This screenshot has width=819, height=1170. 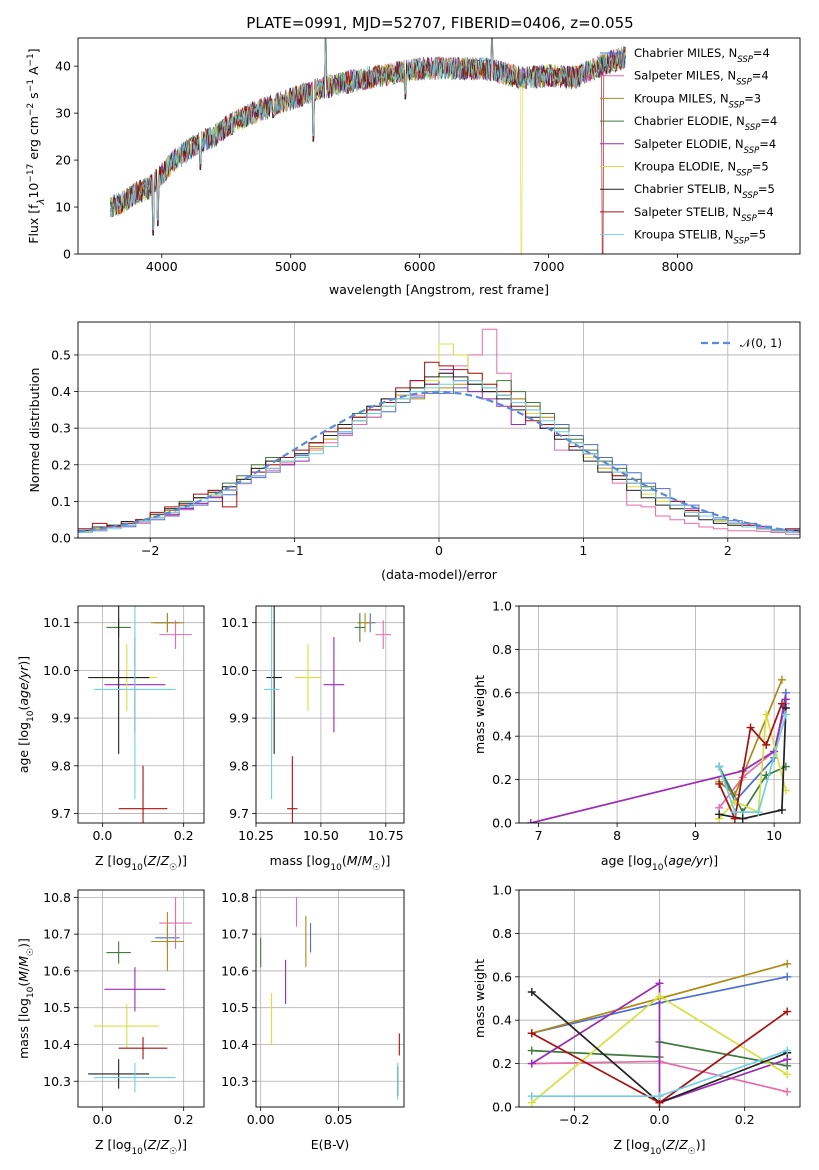 I want to click on x-tick-label: 4000, so click(x=162, y=266).